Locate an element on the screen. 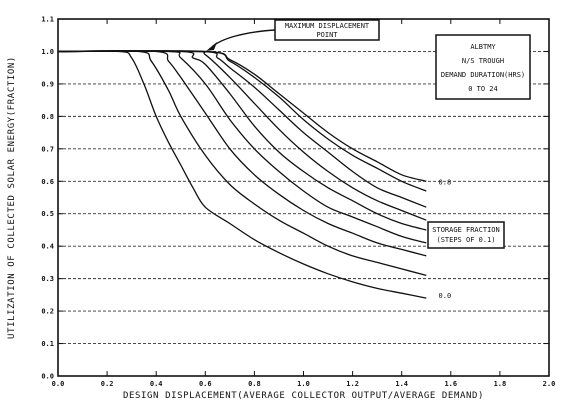 The height and width of the screenshot is (413, 575). x-tick-label: 2.0 is located at coordinates (549, 384).